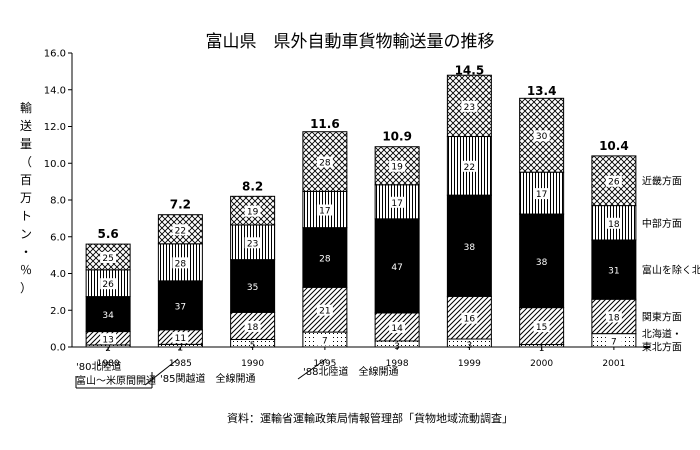 The image size is (700, 450). Describe the element at coordinates (26, 216) in the screenshot. I see `y-axis-label-char: ト` at that location.